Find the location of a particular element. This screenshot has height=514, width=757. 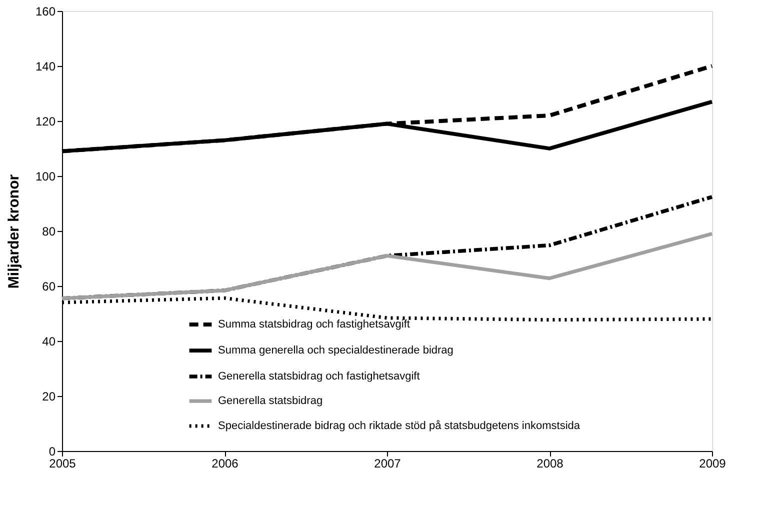

y-axis-title: Miljarder kronor is located at coordinates (13, 231).